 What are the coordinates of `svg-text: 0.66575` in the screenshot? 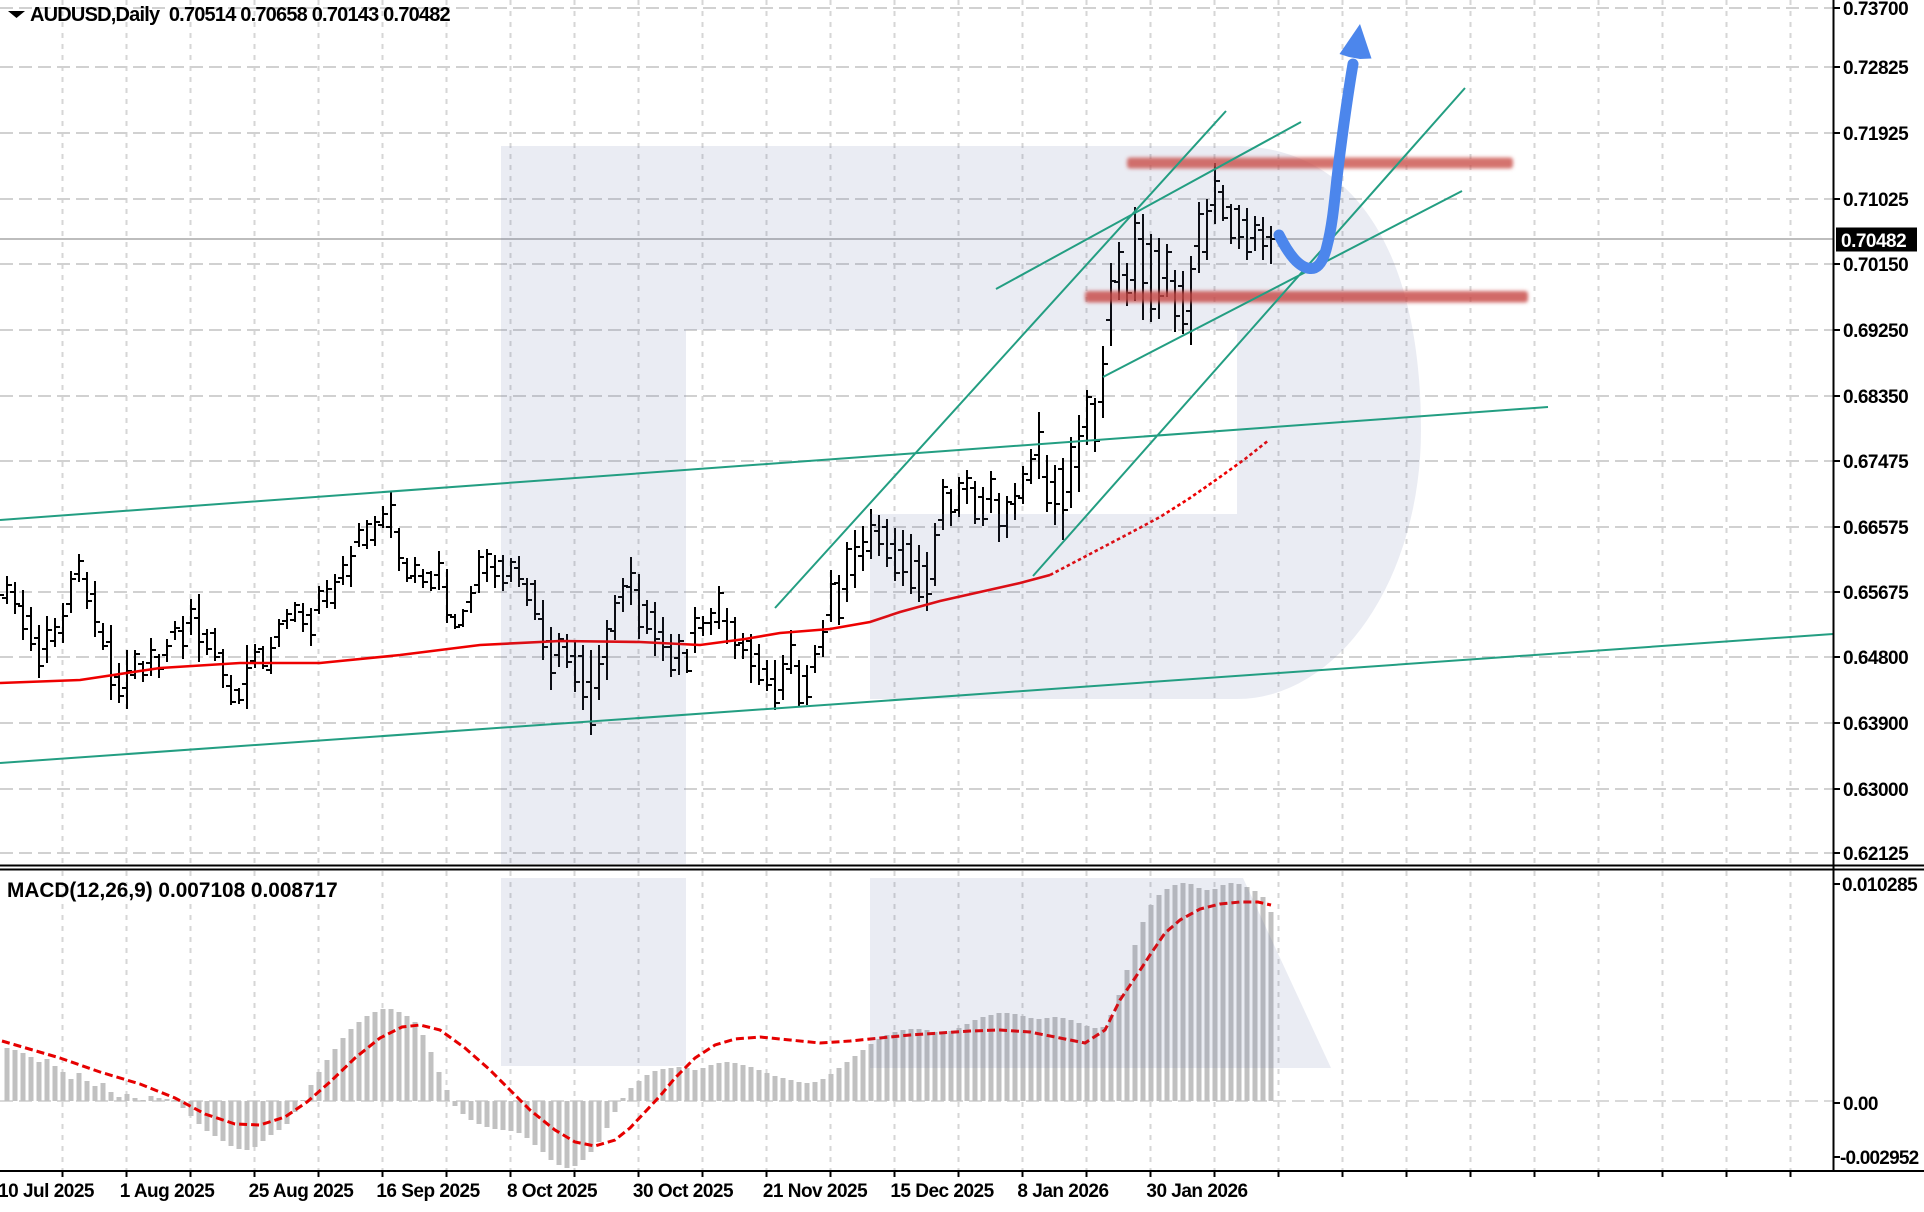 It's located at (1876, 528).